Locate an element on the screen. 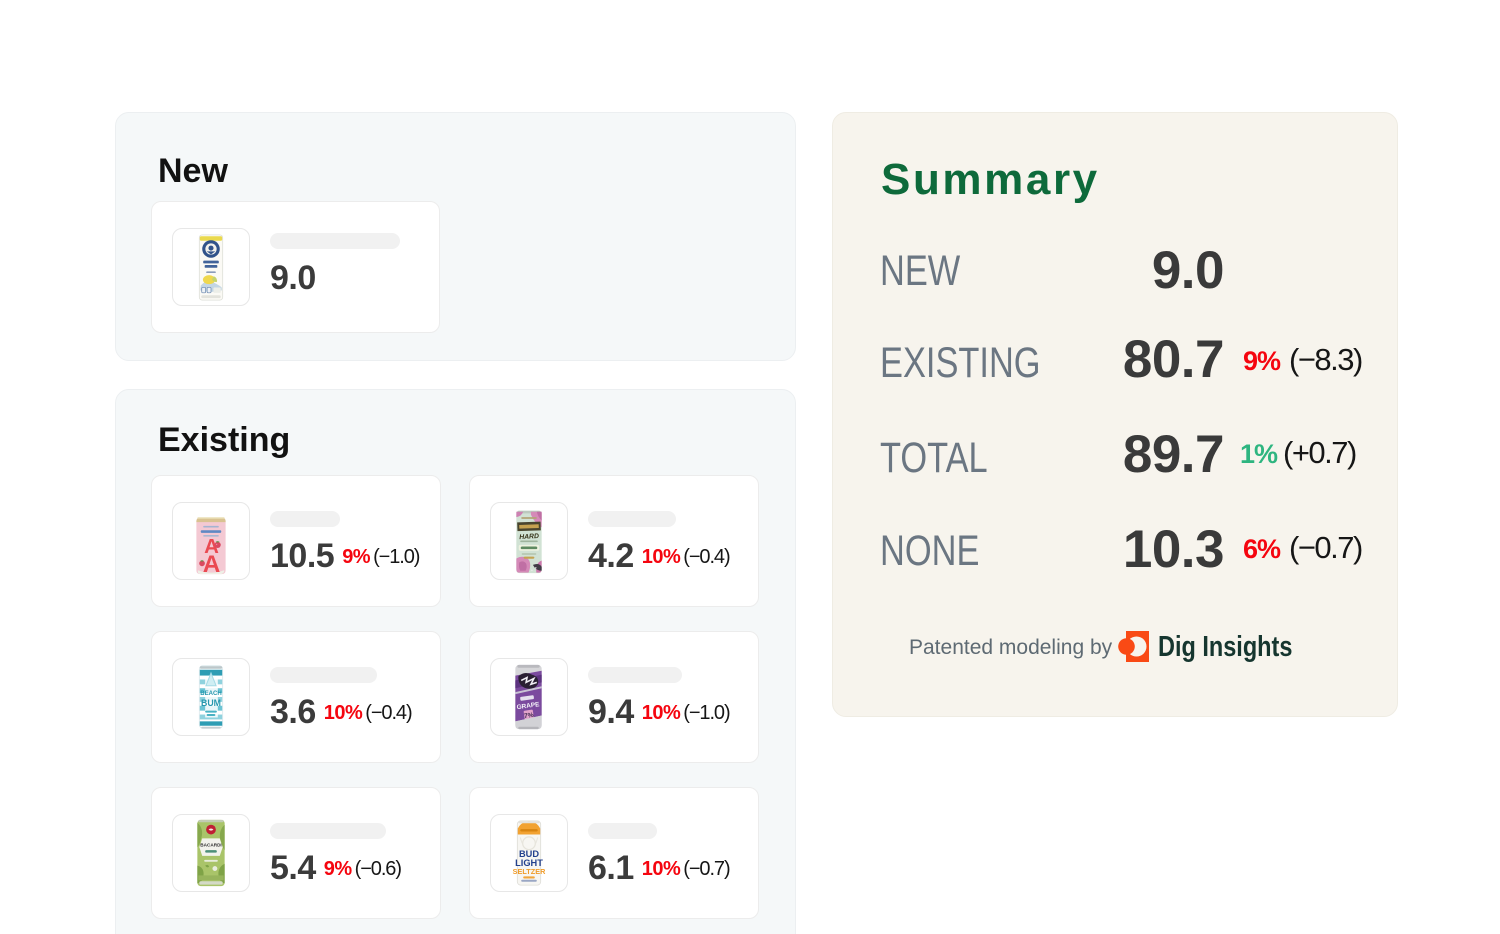 The height and width of the screenshot is (934, 1500). svg-text: BEACH is located at coordinates (210, 694).